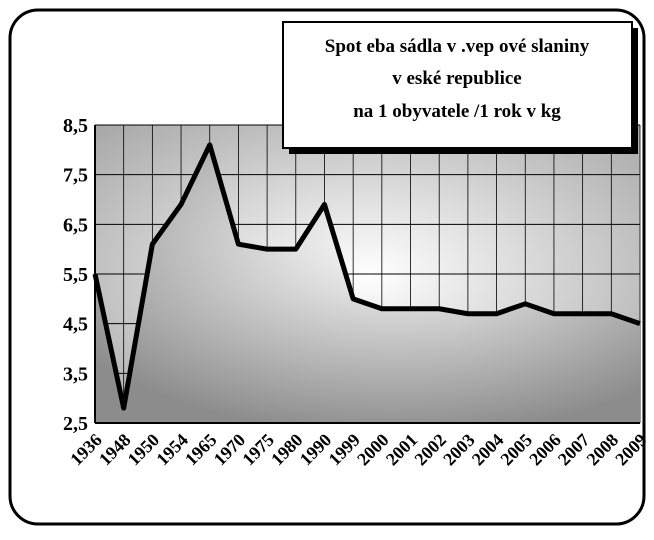 Image resolution: width=654 pixels, height=540 pixels. Describe the element at coordinates (75, 176) in the screenshot. I see `y-tick-label: 7,5` at that location.